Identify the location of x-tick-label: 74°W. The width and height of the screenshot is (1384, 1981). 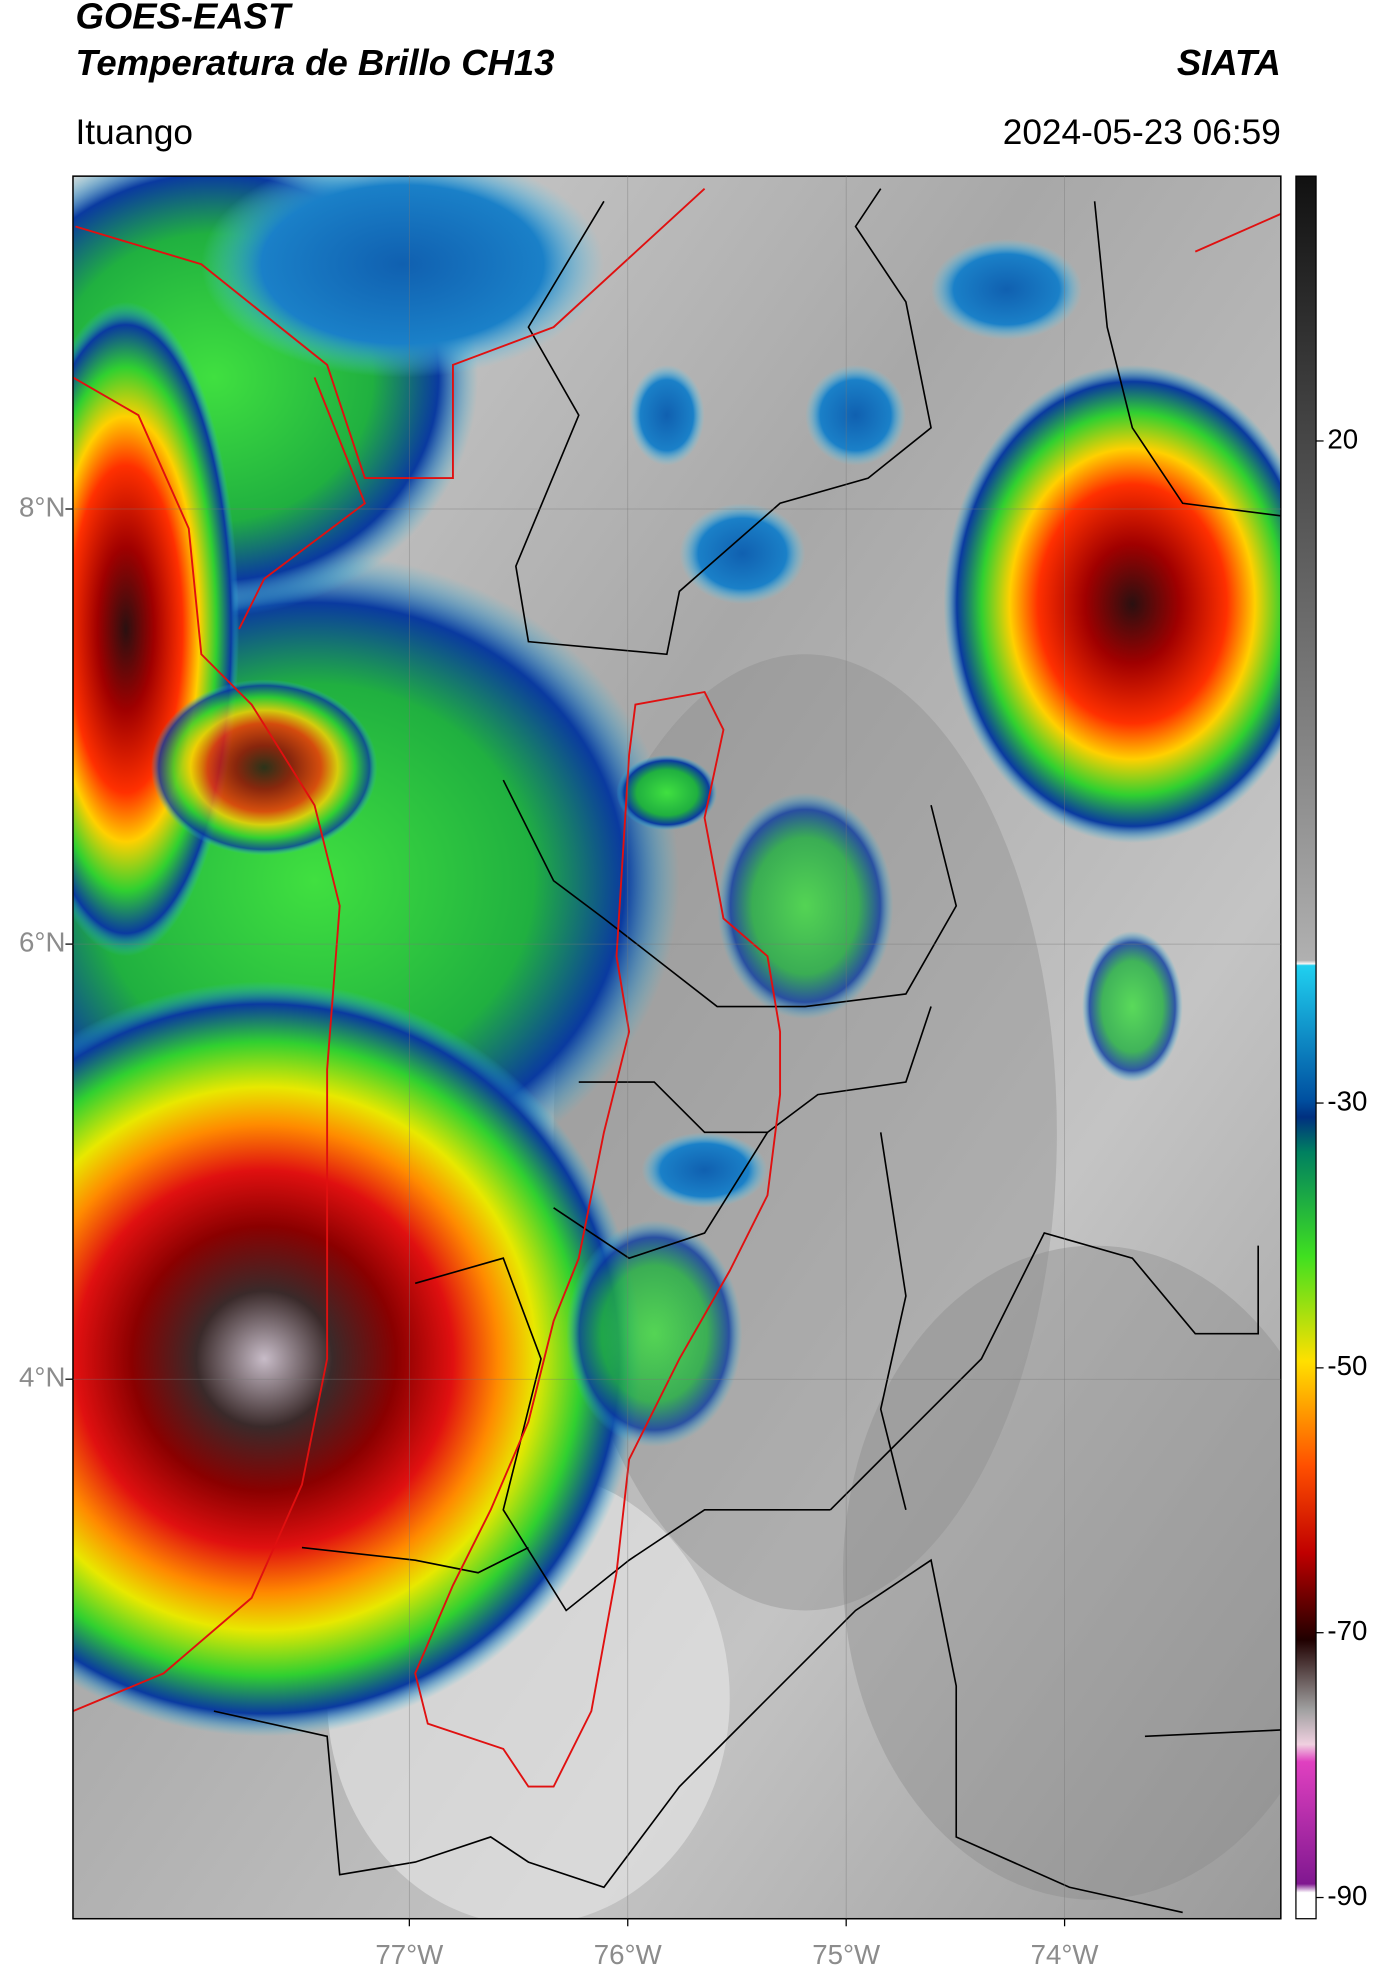
(1065, 1954).